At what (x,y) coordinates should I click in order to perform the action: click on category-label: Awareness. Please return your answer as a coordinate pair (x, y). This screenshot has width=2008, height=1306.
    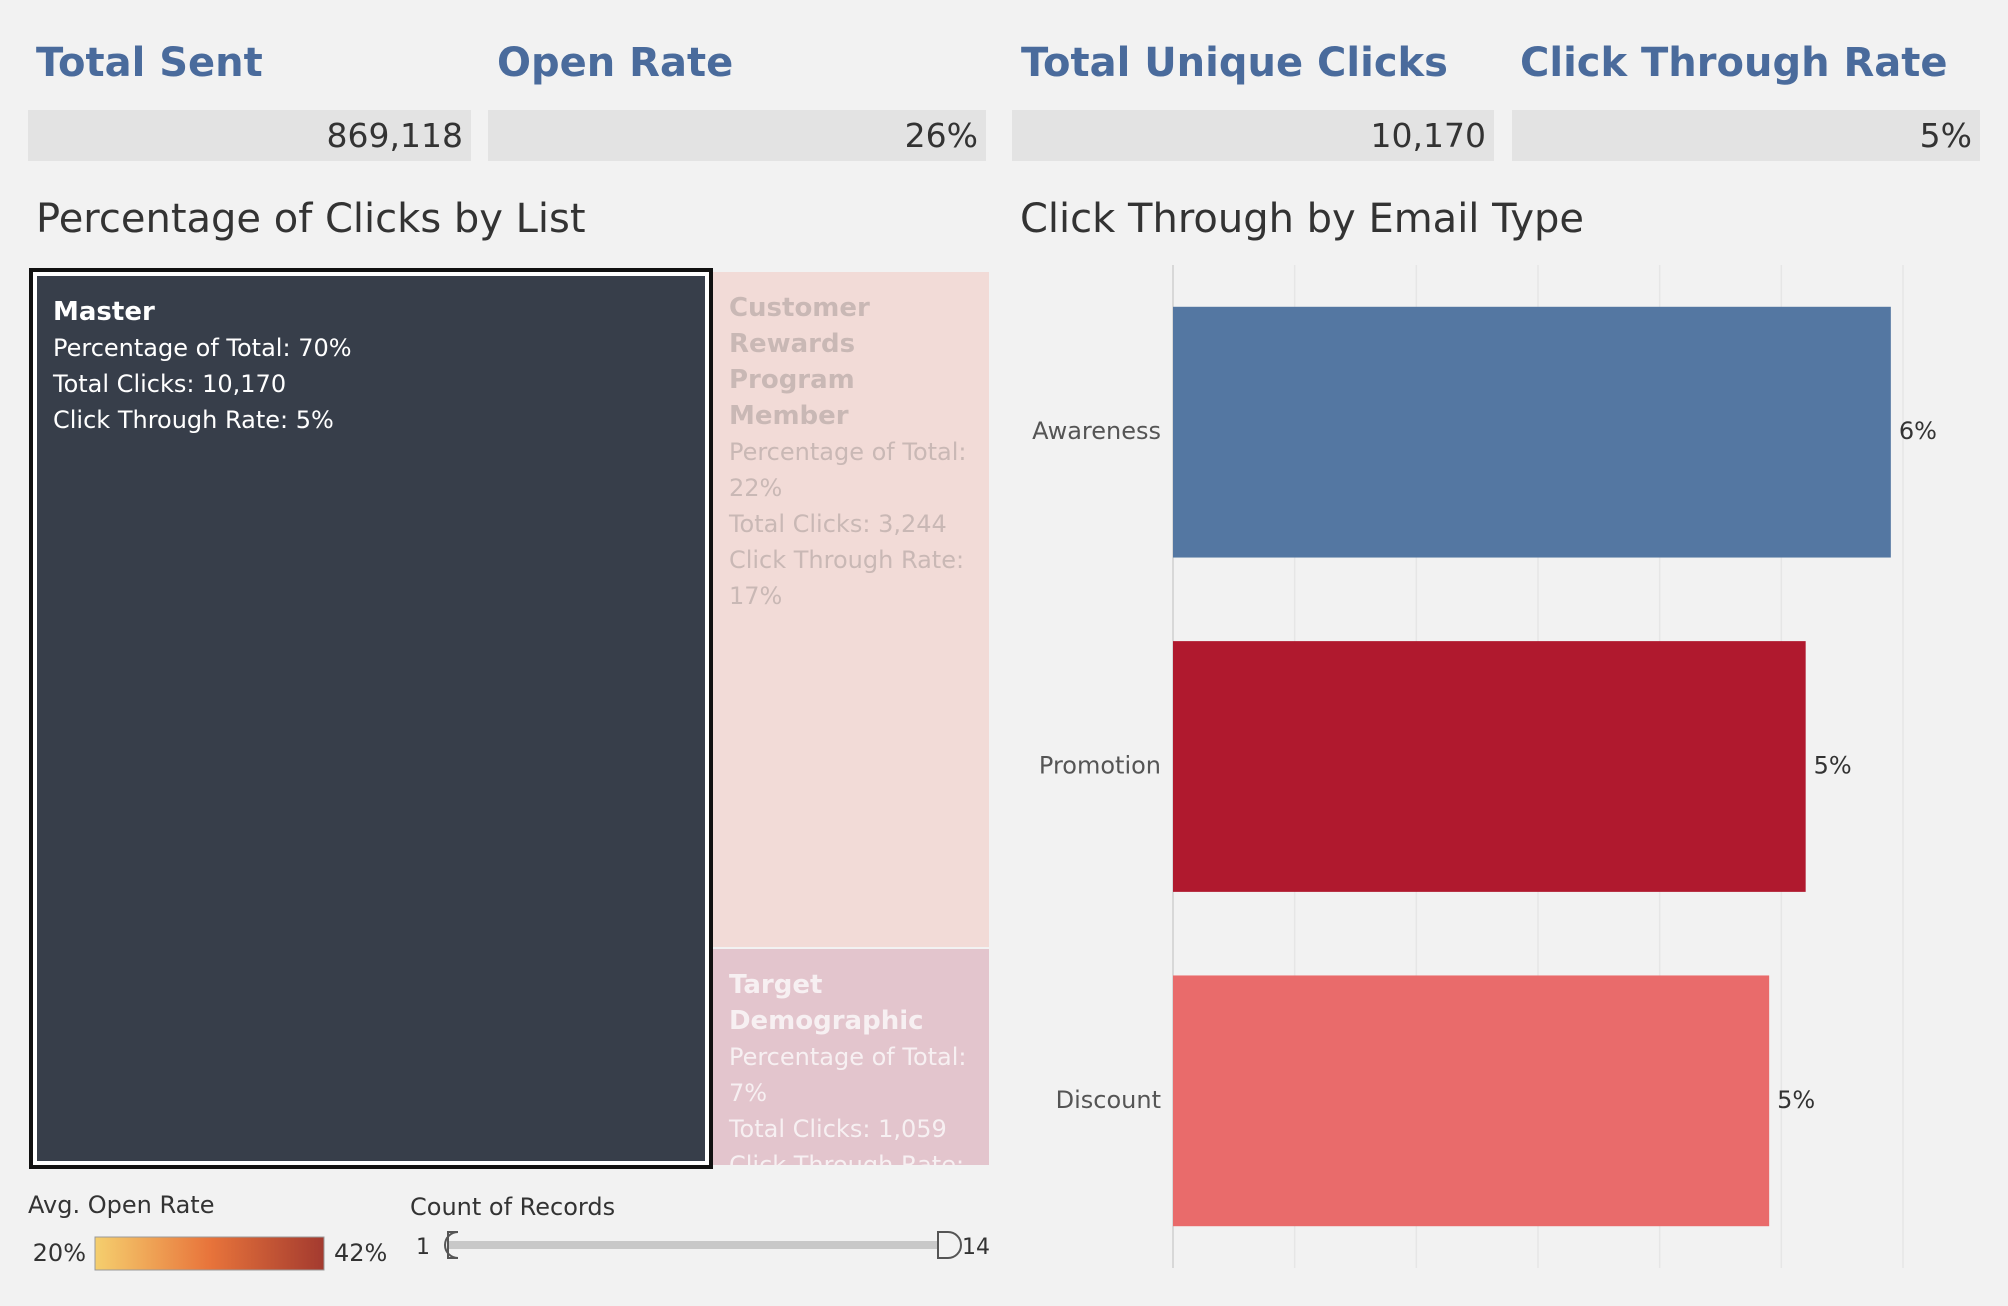
    Looking at the image, I should click on (1096, 431).